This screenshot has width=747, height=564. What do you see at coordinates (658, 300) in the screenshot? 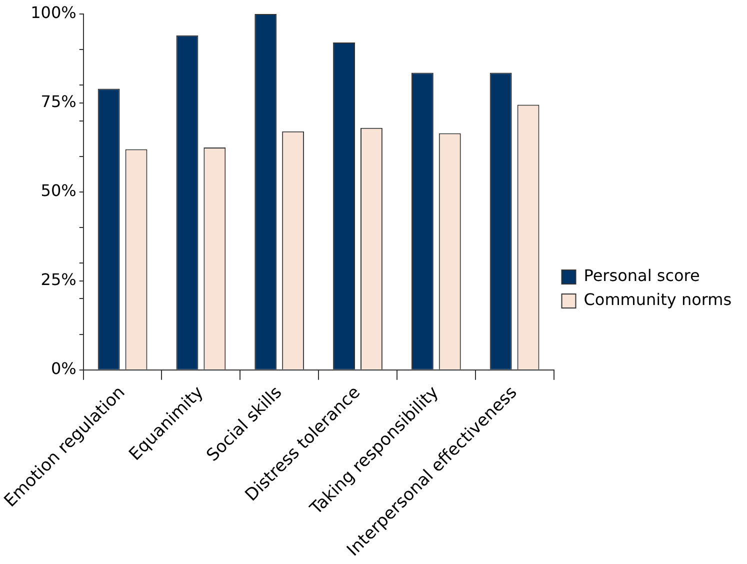
I see `legend-label: Community norms` at bounding box center [658, 300].